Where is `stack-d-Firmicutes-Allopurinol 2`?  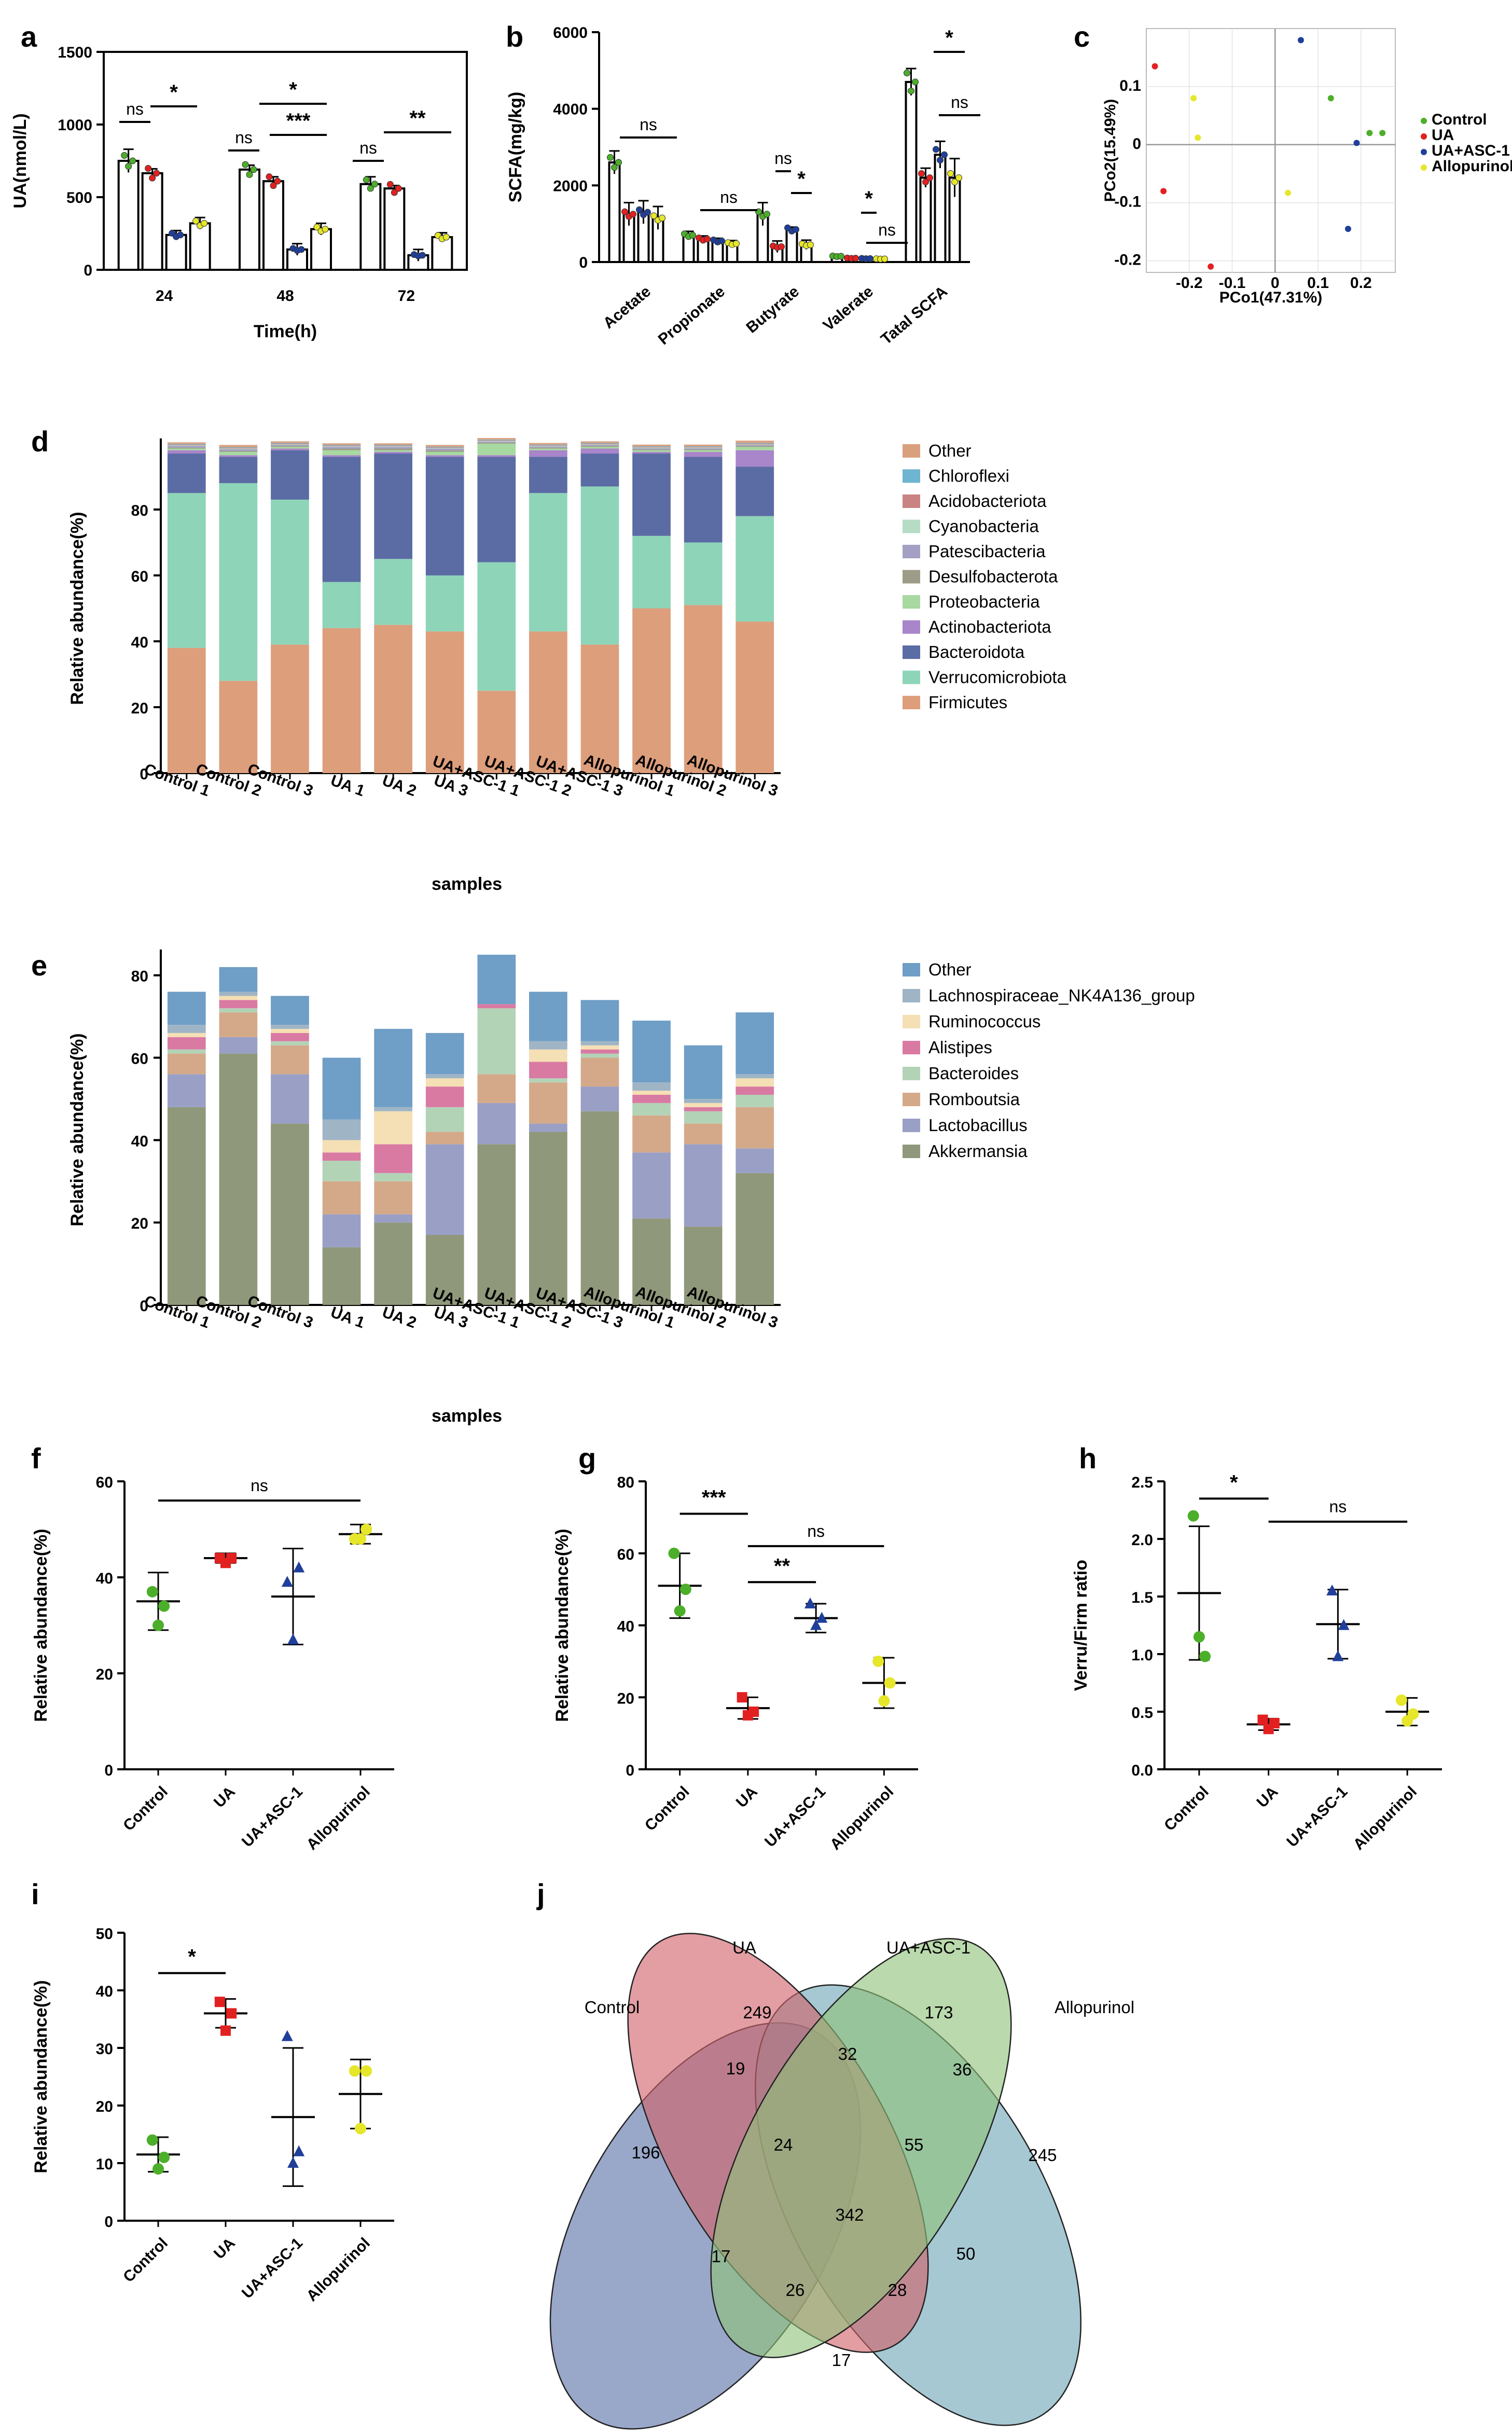
stack-d-Firmicutes-Allopurinol 2 is located at coordinates (704, 689).